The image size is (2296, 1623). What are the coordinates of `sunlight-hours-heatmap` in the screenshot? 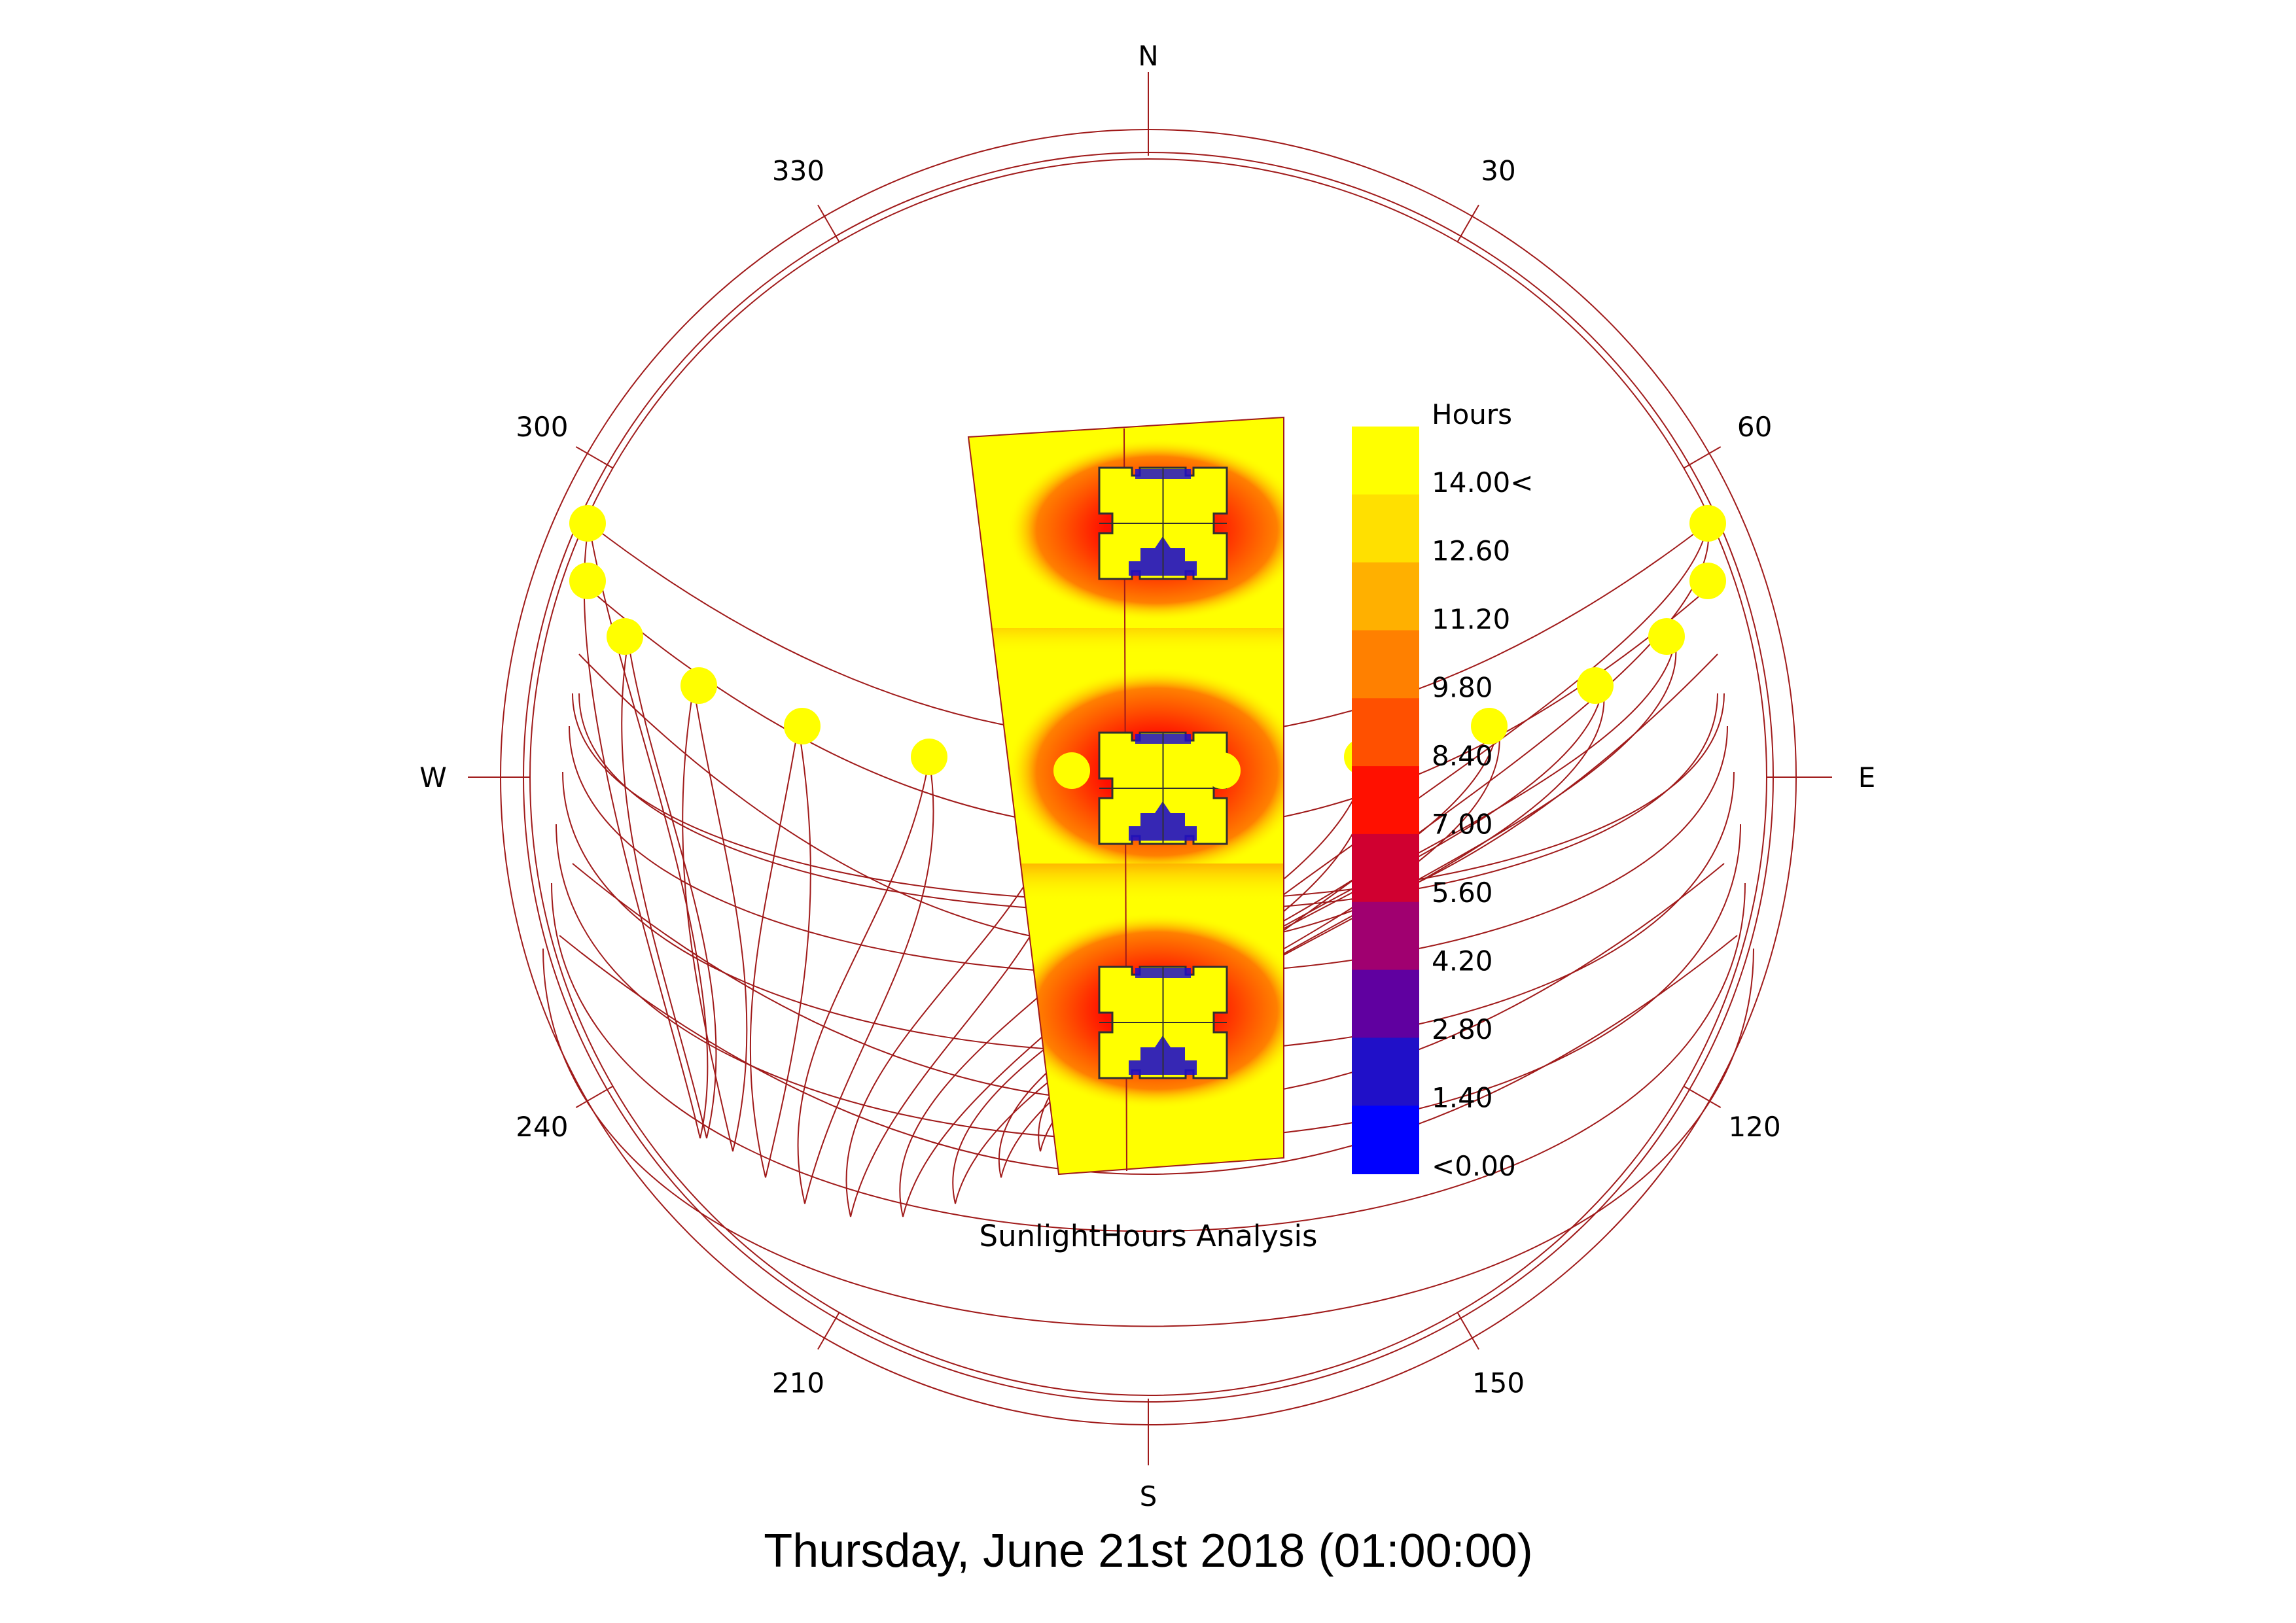 It's located at (1125, 796).